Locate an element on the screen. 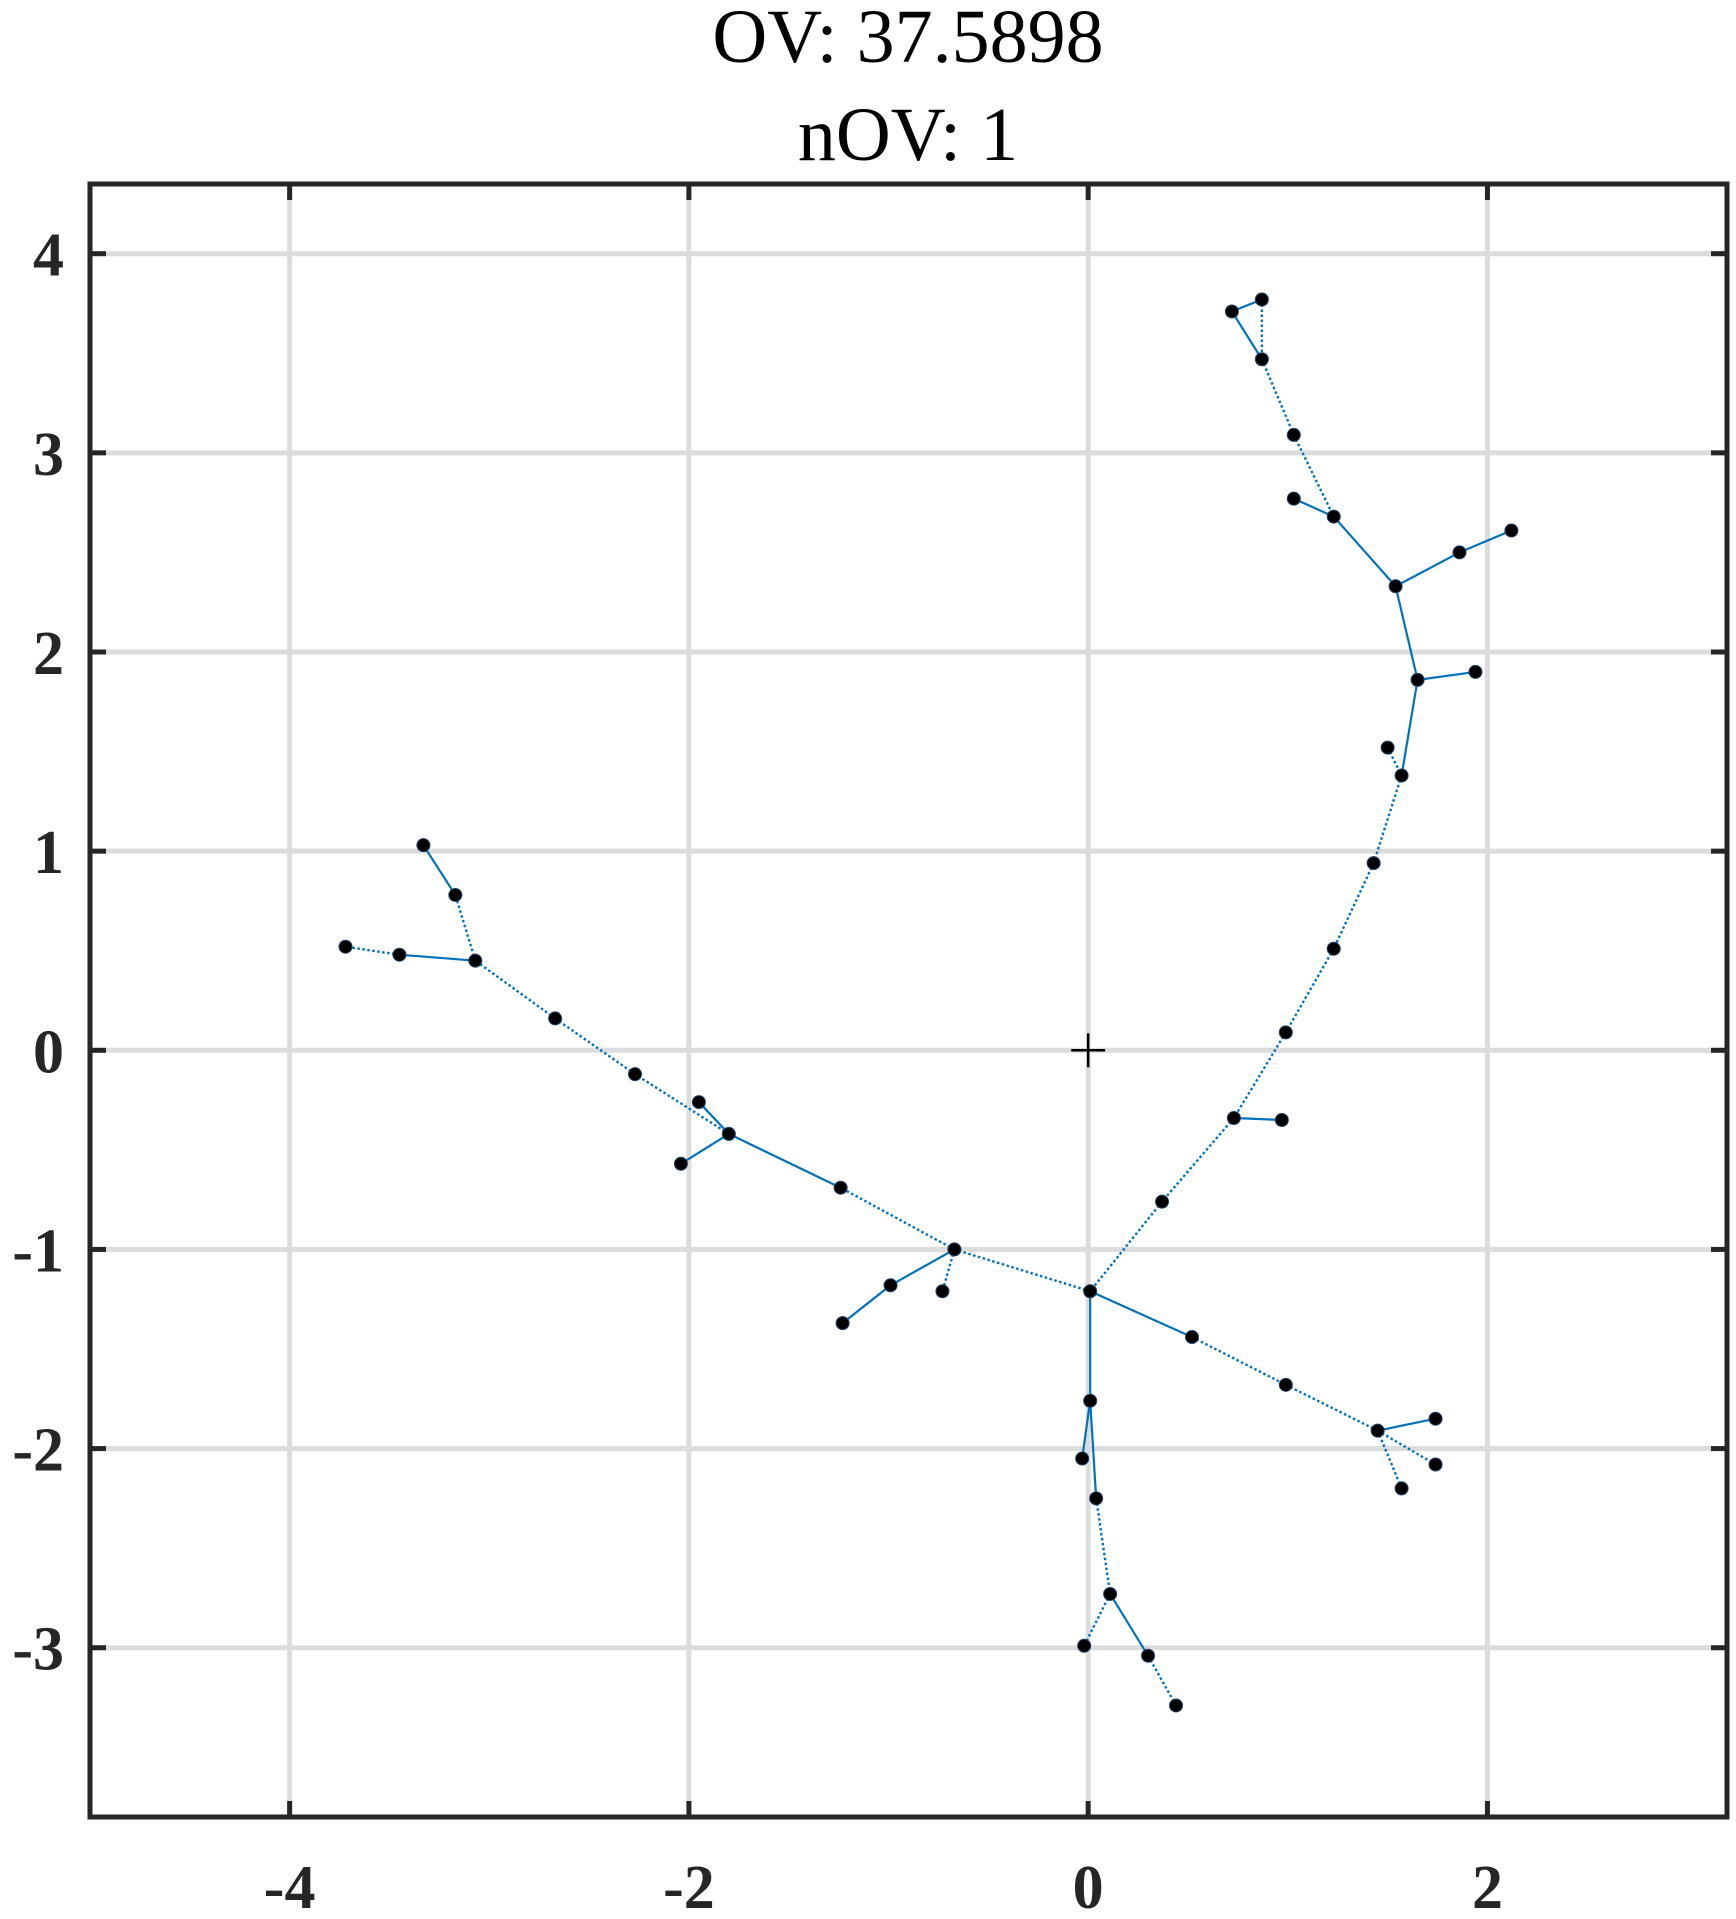  edge-o-p is located at coordinates (1309, 990).